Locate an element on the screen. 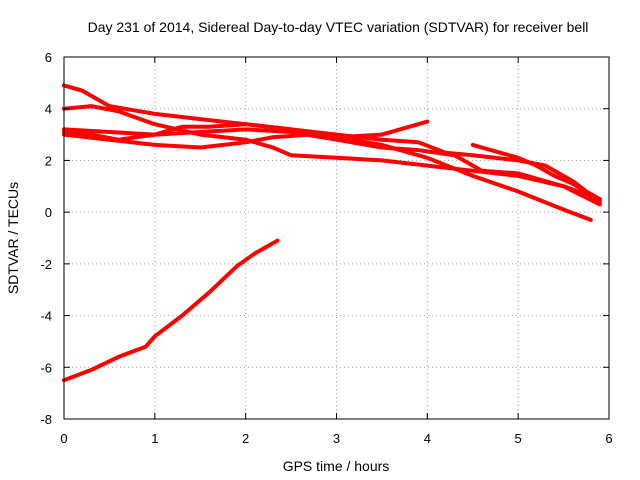 The height and width of the screenshot is (480, 640). x-tick-label: 1 is located at coordinates (154, 438).